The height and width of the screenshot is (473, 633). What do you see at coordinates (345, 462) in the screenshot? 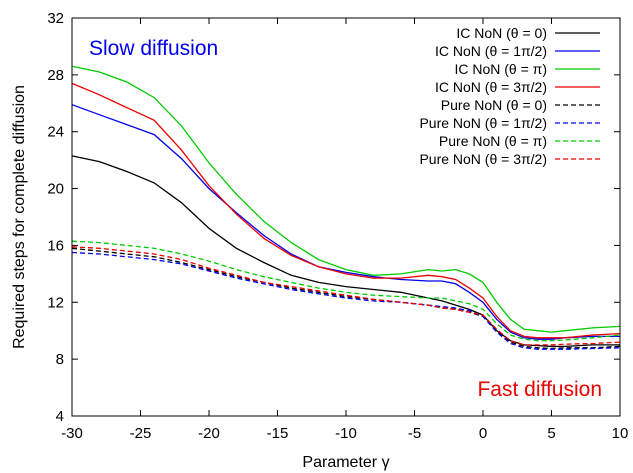
I see `x-axis-title: Parameter γ` at bounding box center [345, 462].